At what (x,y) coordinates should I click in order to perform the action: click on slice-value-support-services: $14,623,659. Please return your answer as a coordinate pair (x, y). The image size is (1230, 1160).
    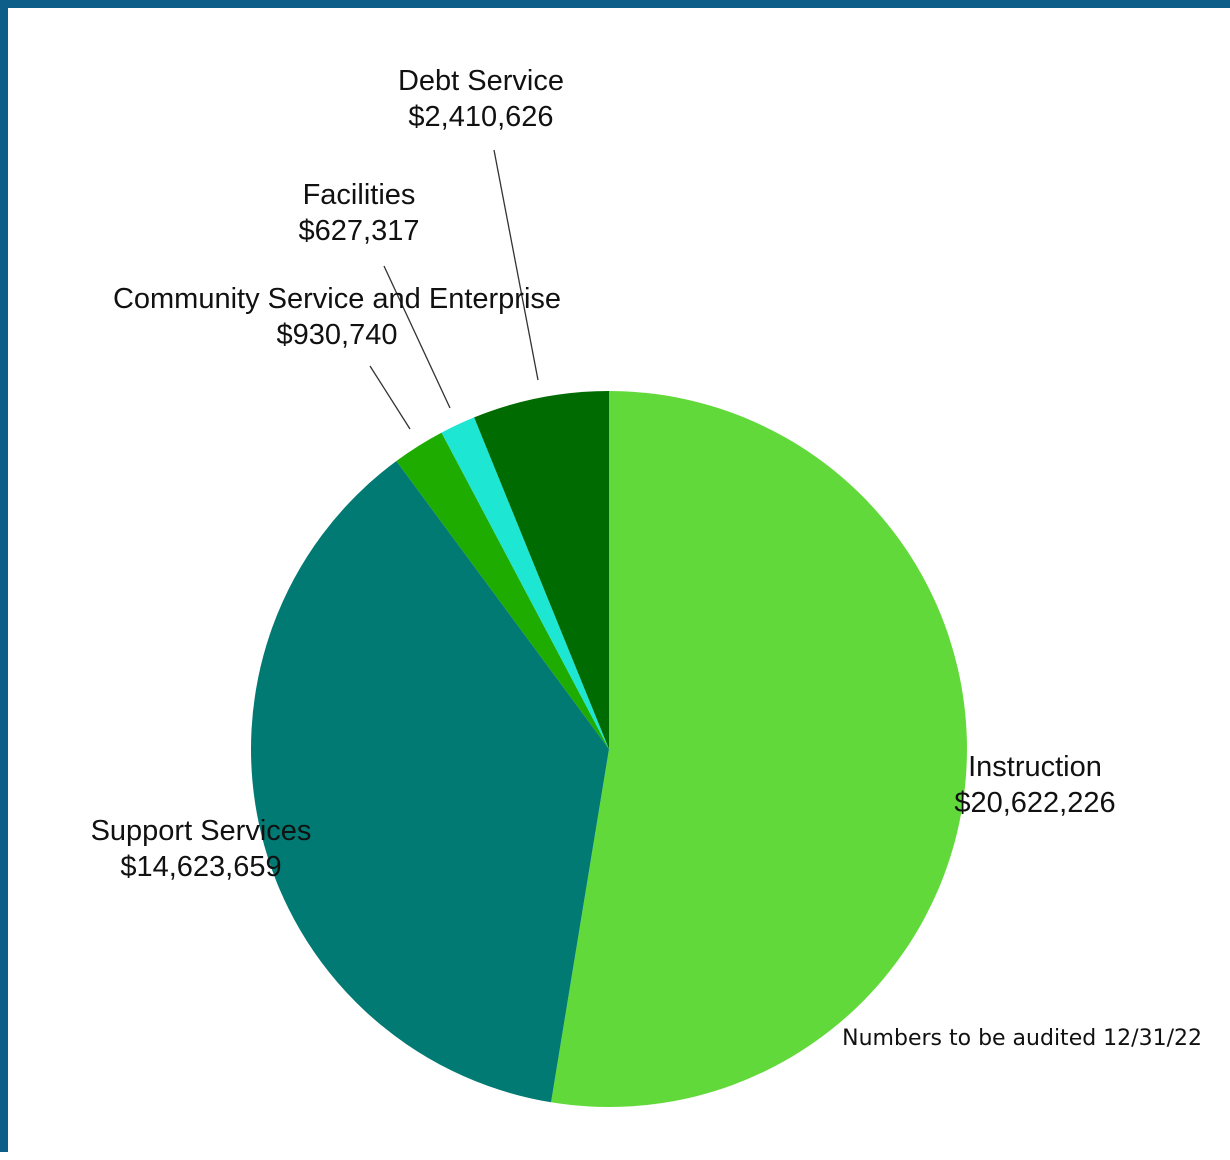
    Looking at the image, I should click on (200, 867).